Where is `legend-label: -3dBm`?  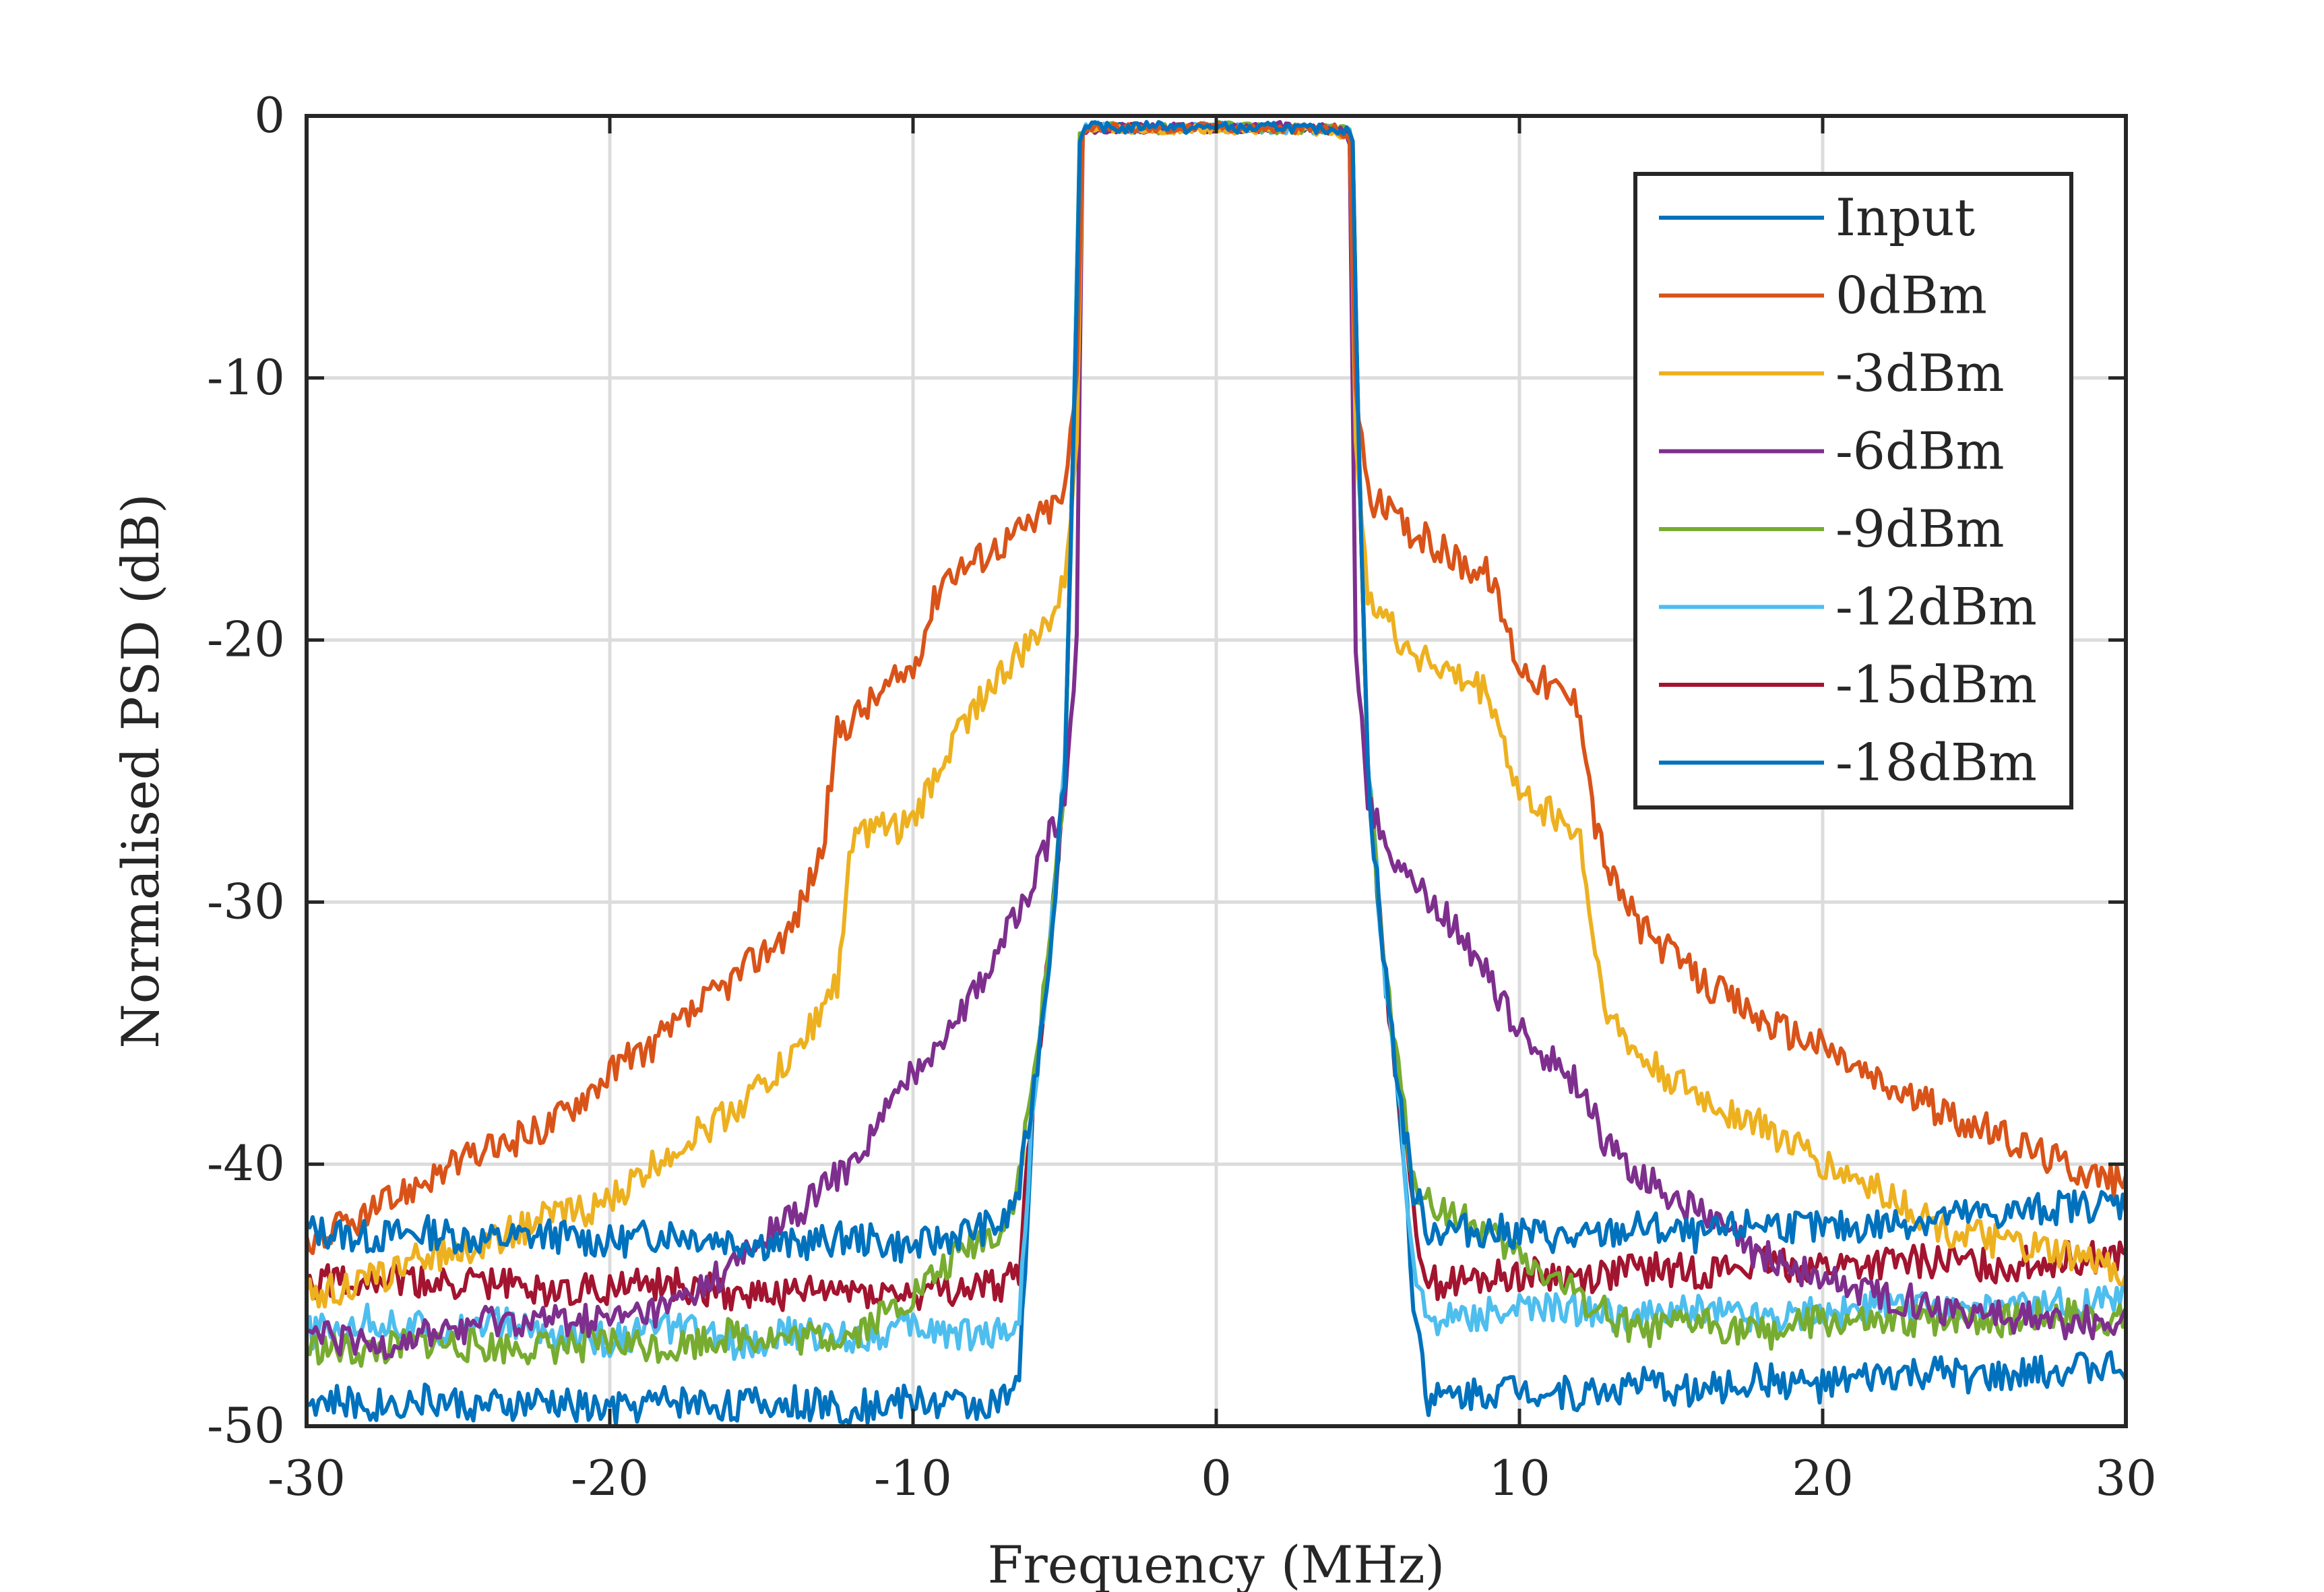 legend-label: -3dBm is located at coordinates (1920, 373).